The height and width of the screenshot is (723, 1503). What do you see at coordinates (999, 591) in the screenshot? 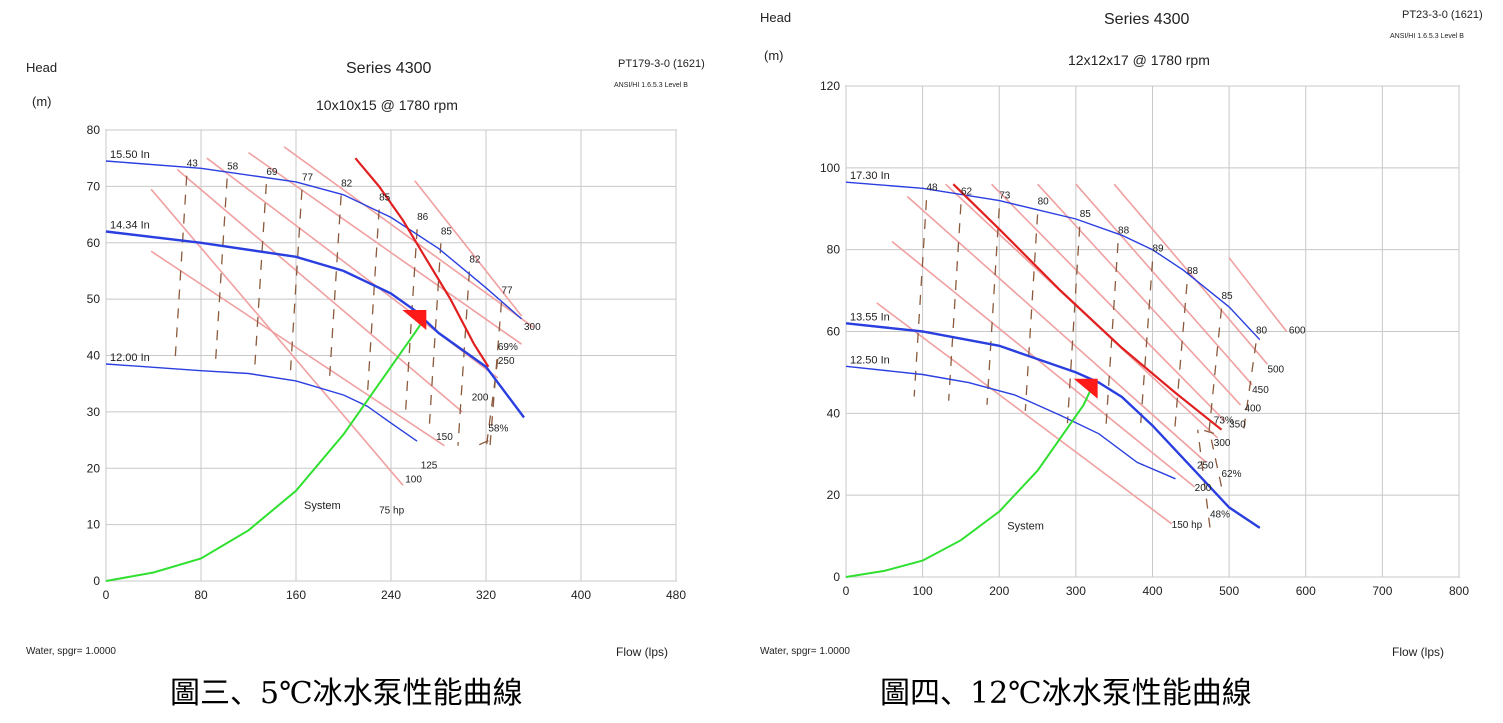
I see `x-tick-label: 200` at bounding box center [999, 591].